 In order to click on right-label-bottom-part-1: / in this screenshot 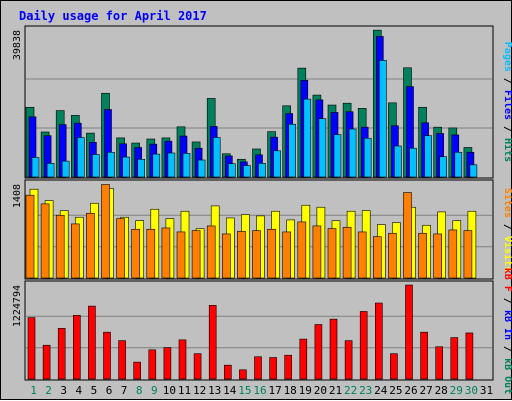, I will do `click(507, 301)`.